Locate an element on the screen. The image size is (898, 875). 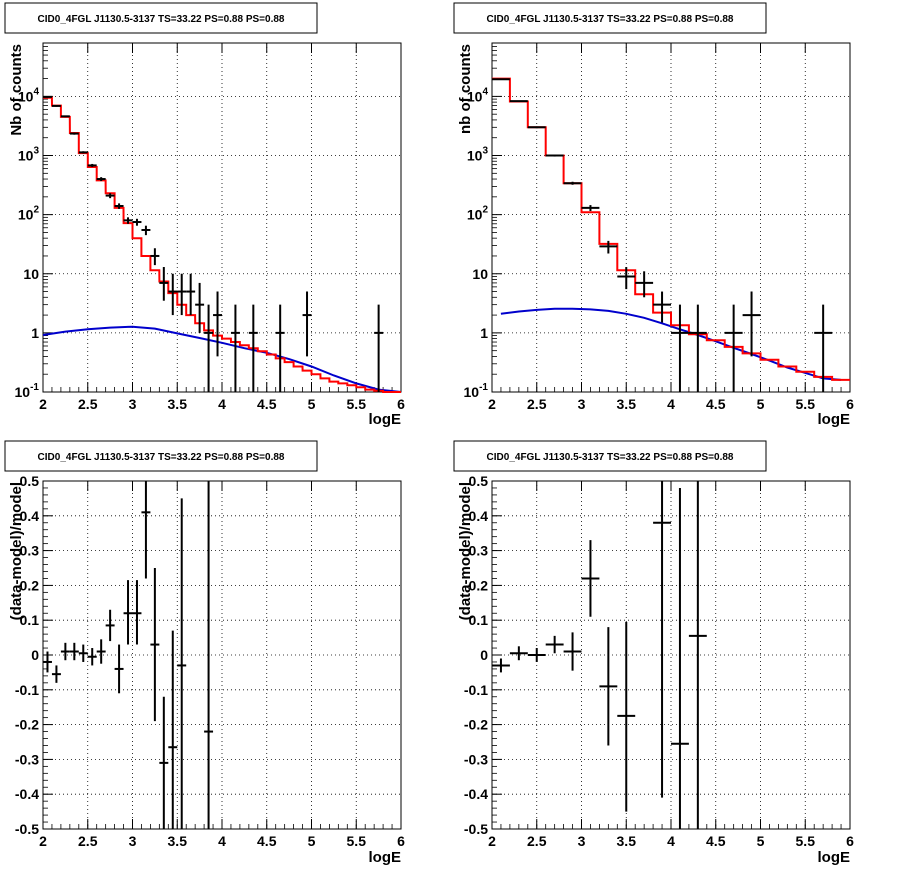
total-model-histogram is located at coordinates (222, 244).